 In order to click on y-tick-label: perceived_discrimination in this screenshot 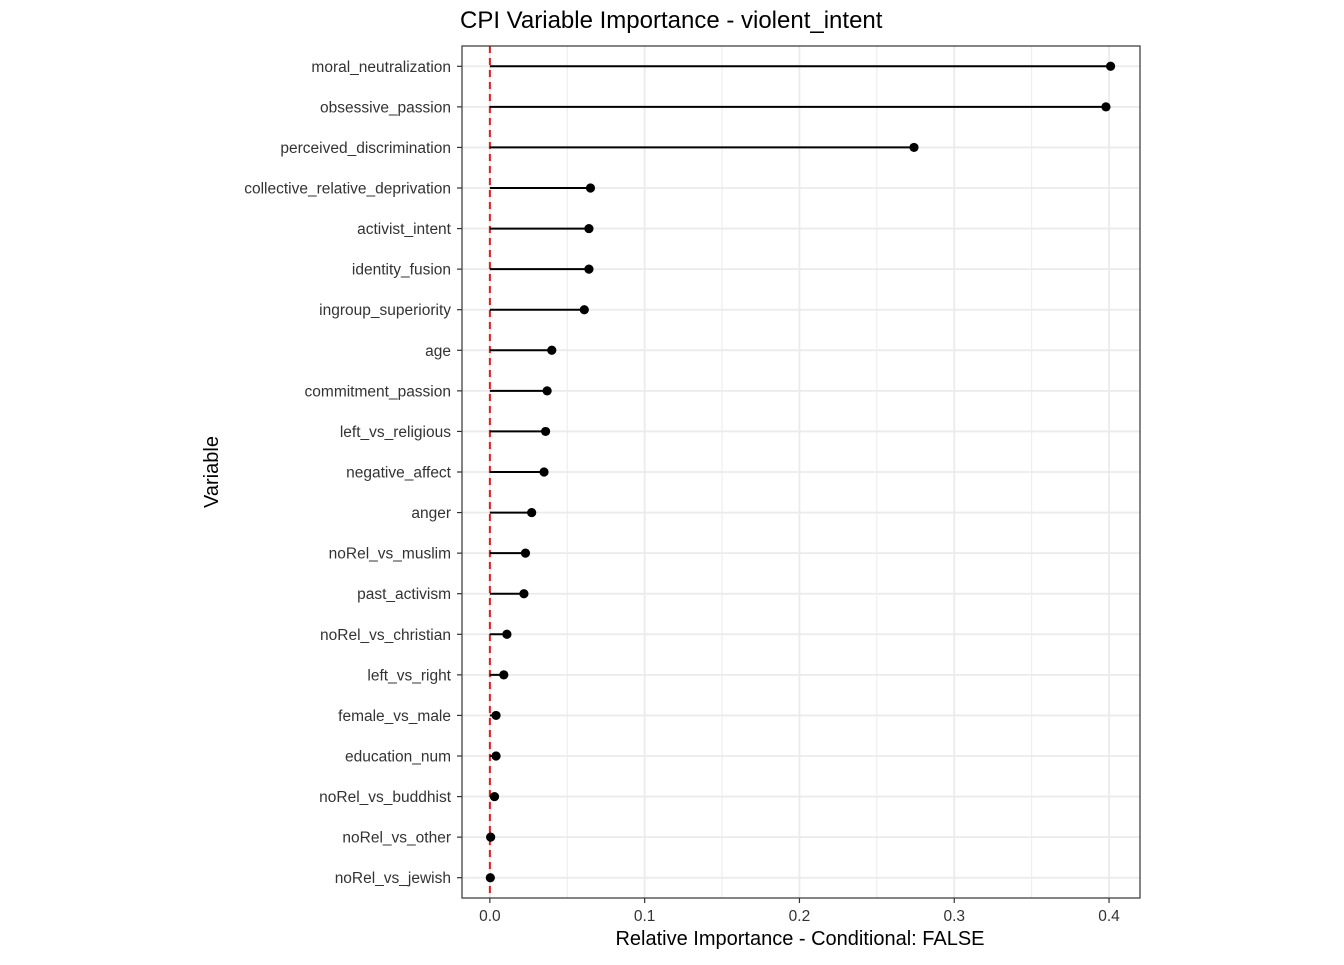, I will do `click(365, 148)`.